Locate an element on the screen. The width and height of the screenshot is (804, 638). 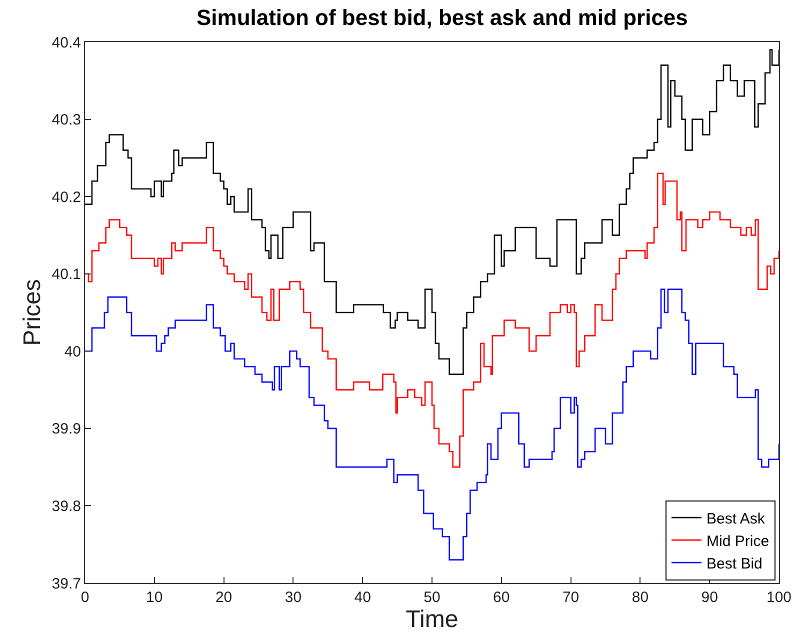
chart-title: Simulation of best bid, best ask and mid prices is located at coordinates (442, 17).